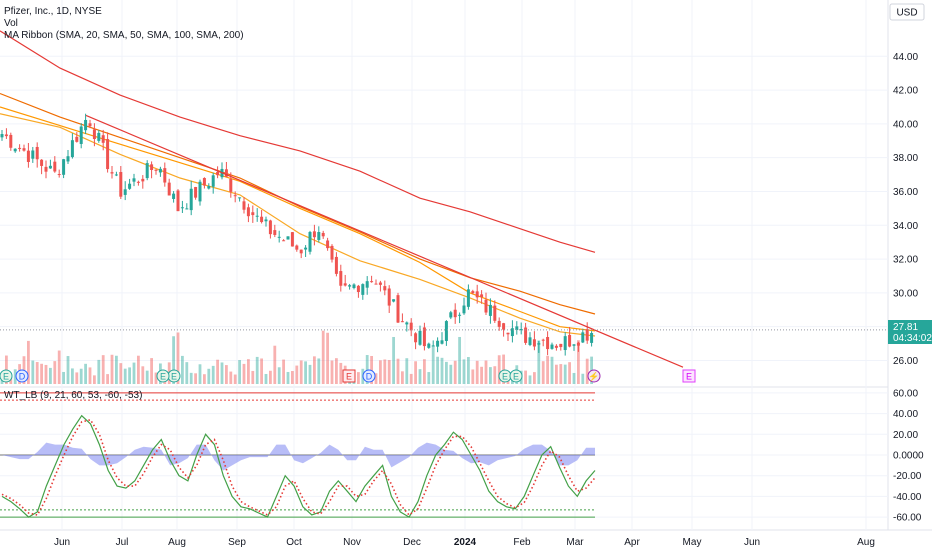 This screenshot has width=932, height=550. Describe the element at coordinates (905, 393) in the screenshot. I see `osc-tick-label: 60.00` at that location.